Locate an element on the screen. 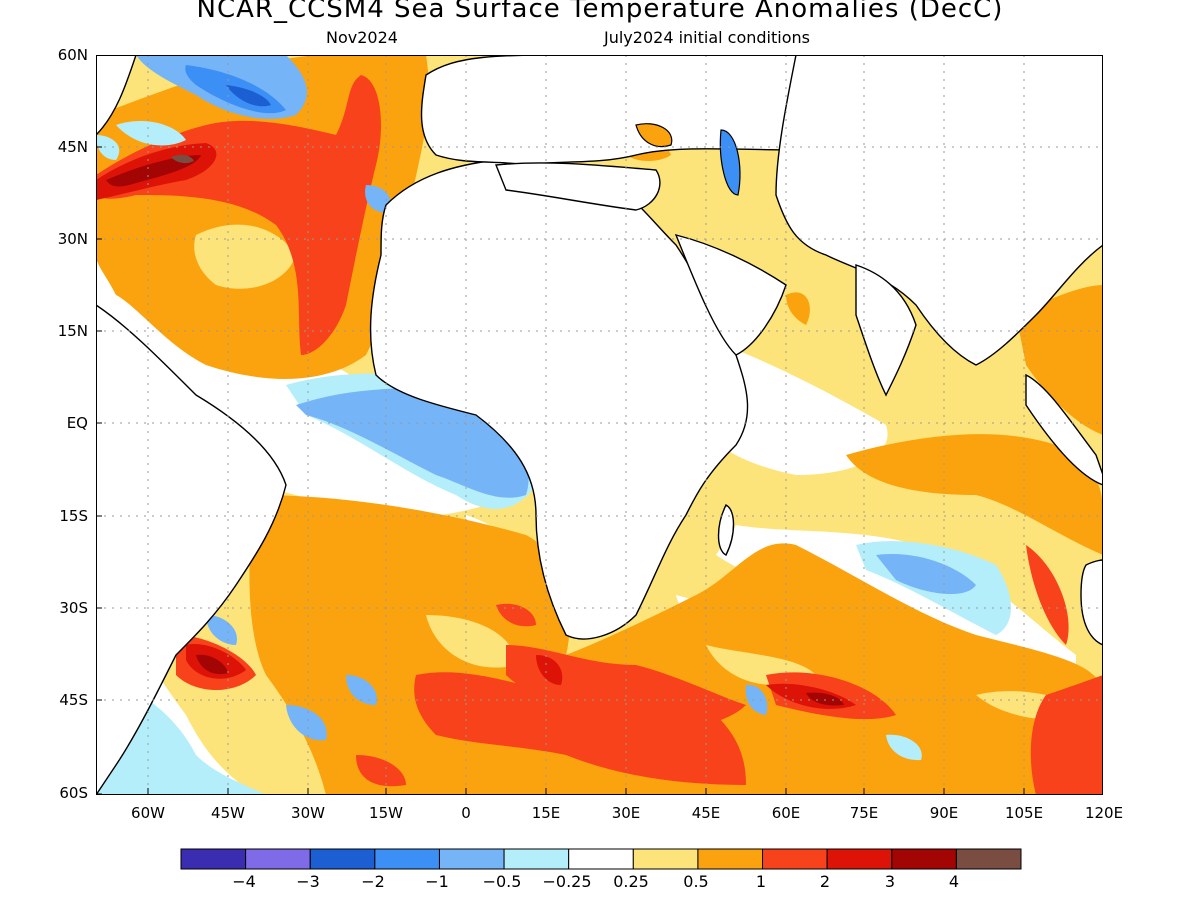  southeast-asia-landmass is located at coordinates (1064, 429).